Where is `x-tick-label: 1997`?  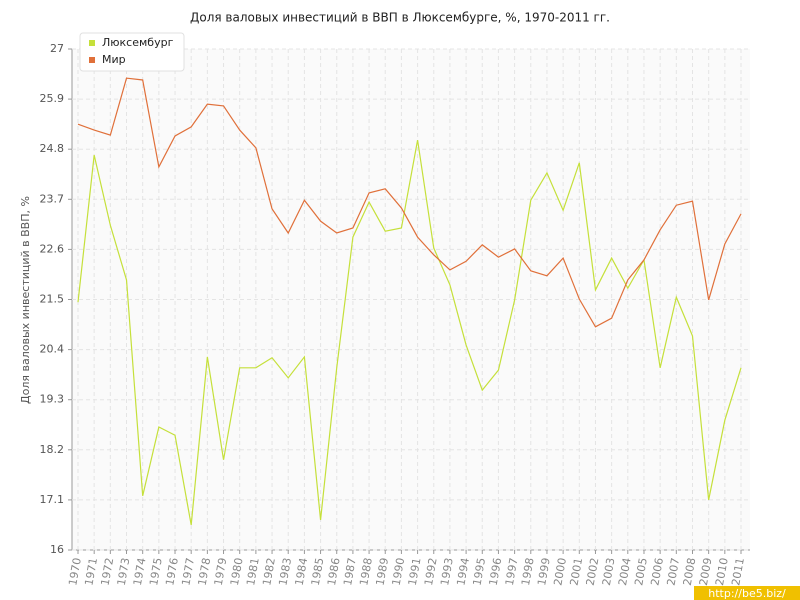
x-tick-label: 1997 is located at coordinates (512, 572).